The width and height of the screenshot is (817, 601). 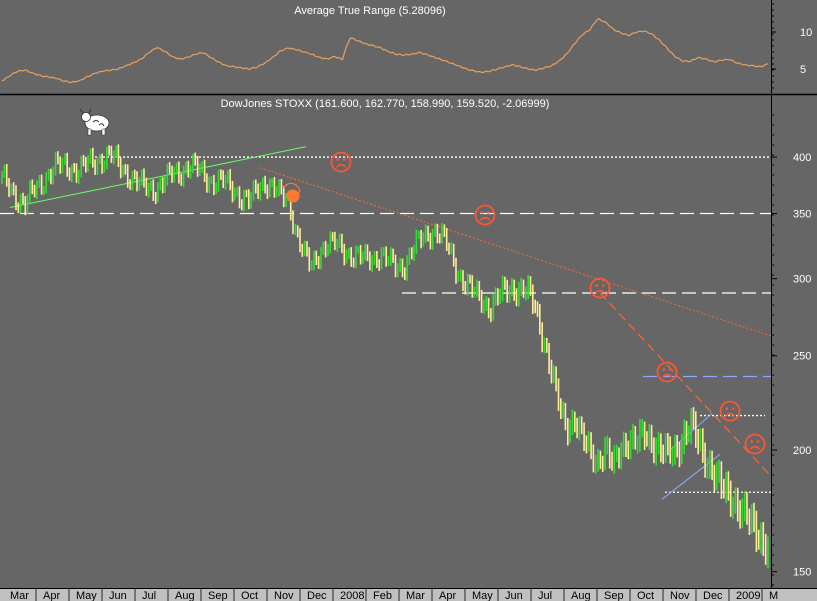 I want to click on x-axis-band, so click(x=408, y=594).